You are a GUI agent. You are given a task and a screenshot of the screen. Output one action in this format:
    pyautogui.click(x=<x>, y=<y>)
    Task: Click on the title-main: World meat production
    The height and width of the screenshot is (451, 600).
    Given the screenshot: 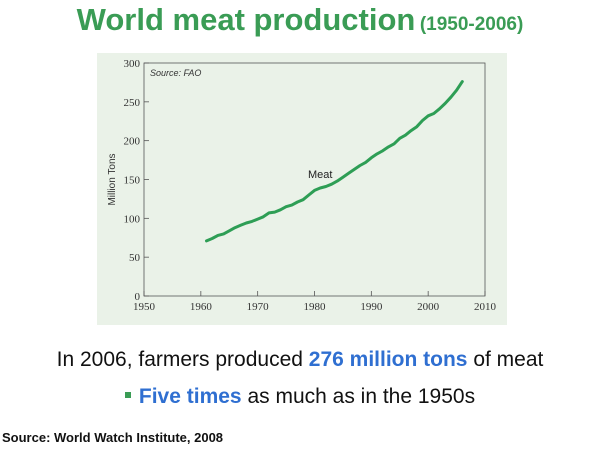 What is the action you would take?
    pyautogui.click(x=246, y=19)
    